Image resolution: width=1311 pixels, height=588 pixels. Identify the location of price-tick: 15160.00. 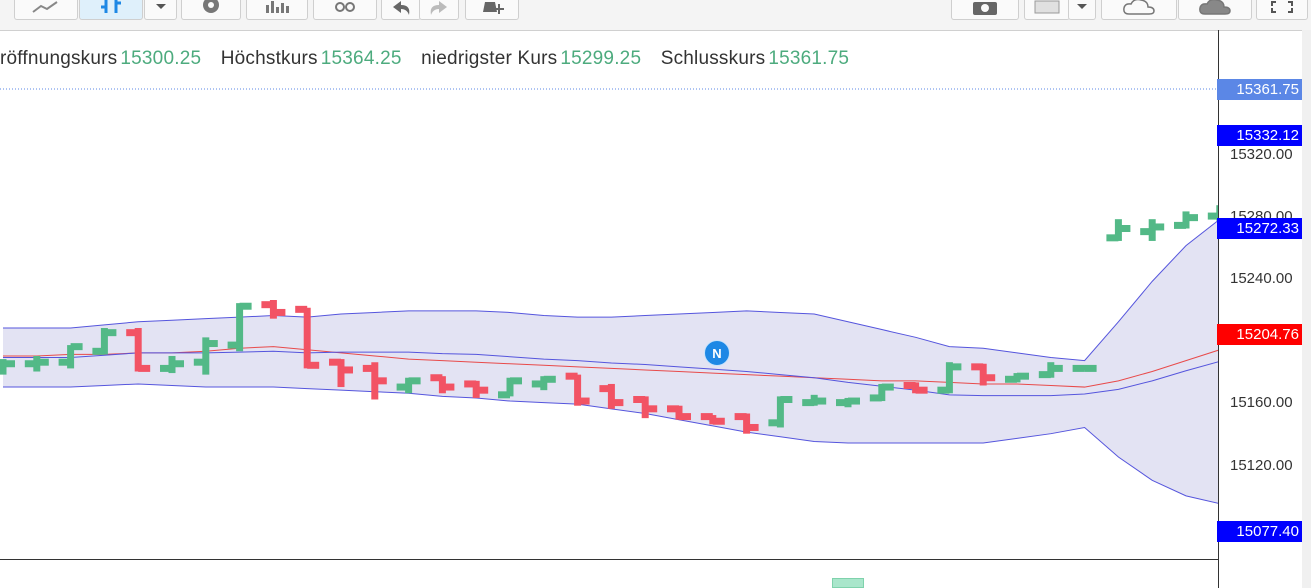
(1261, 402).